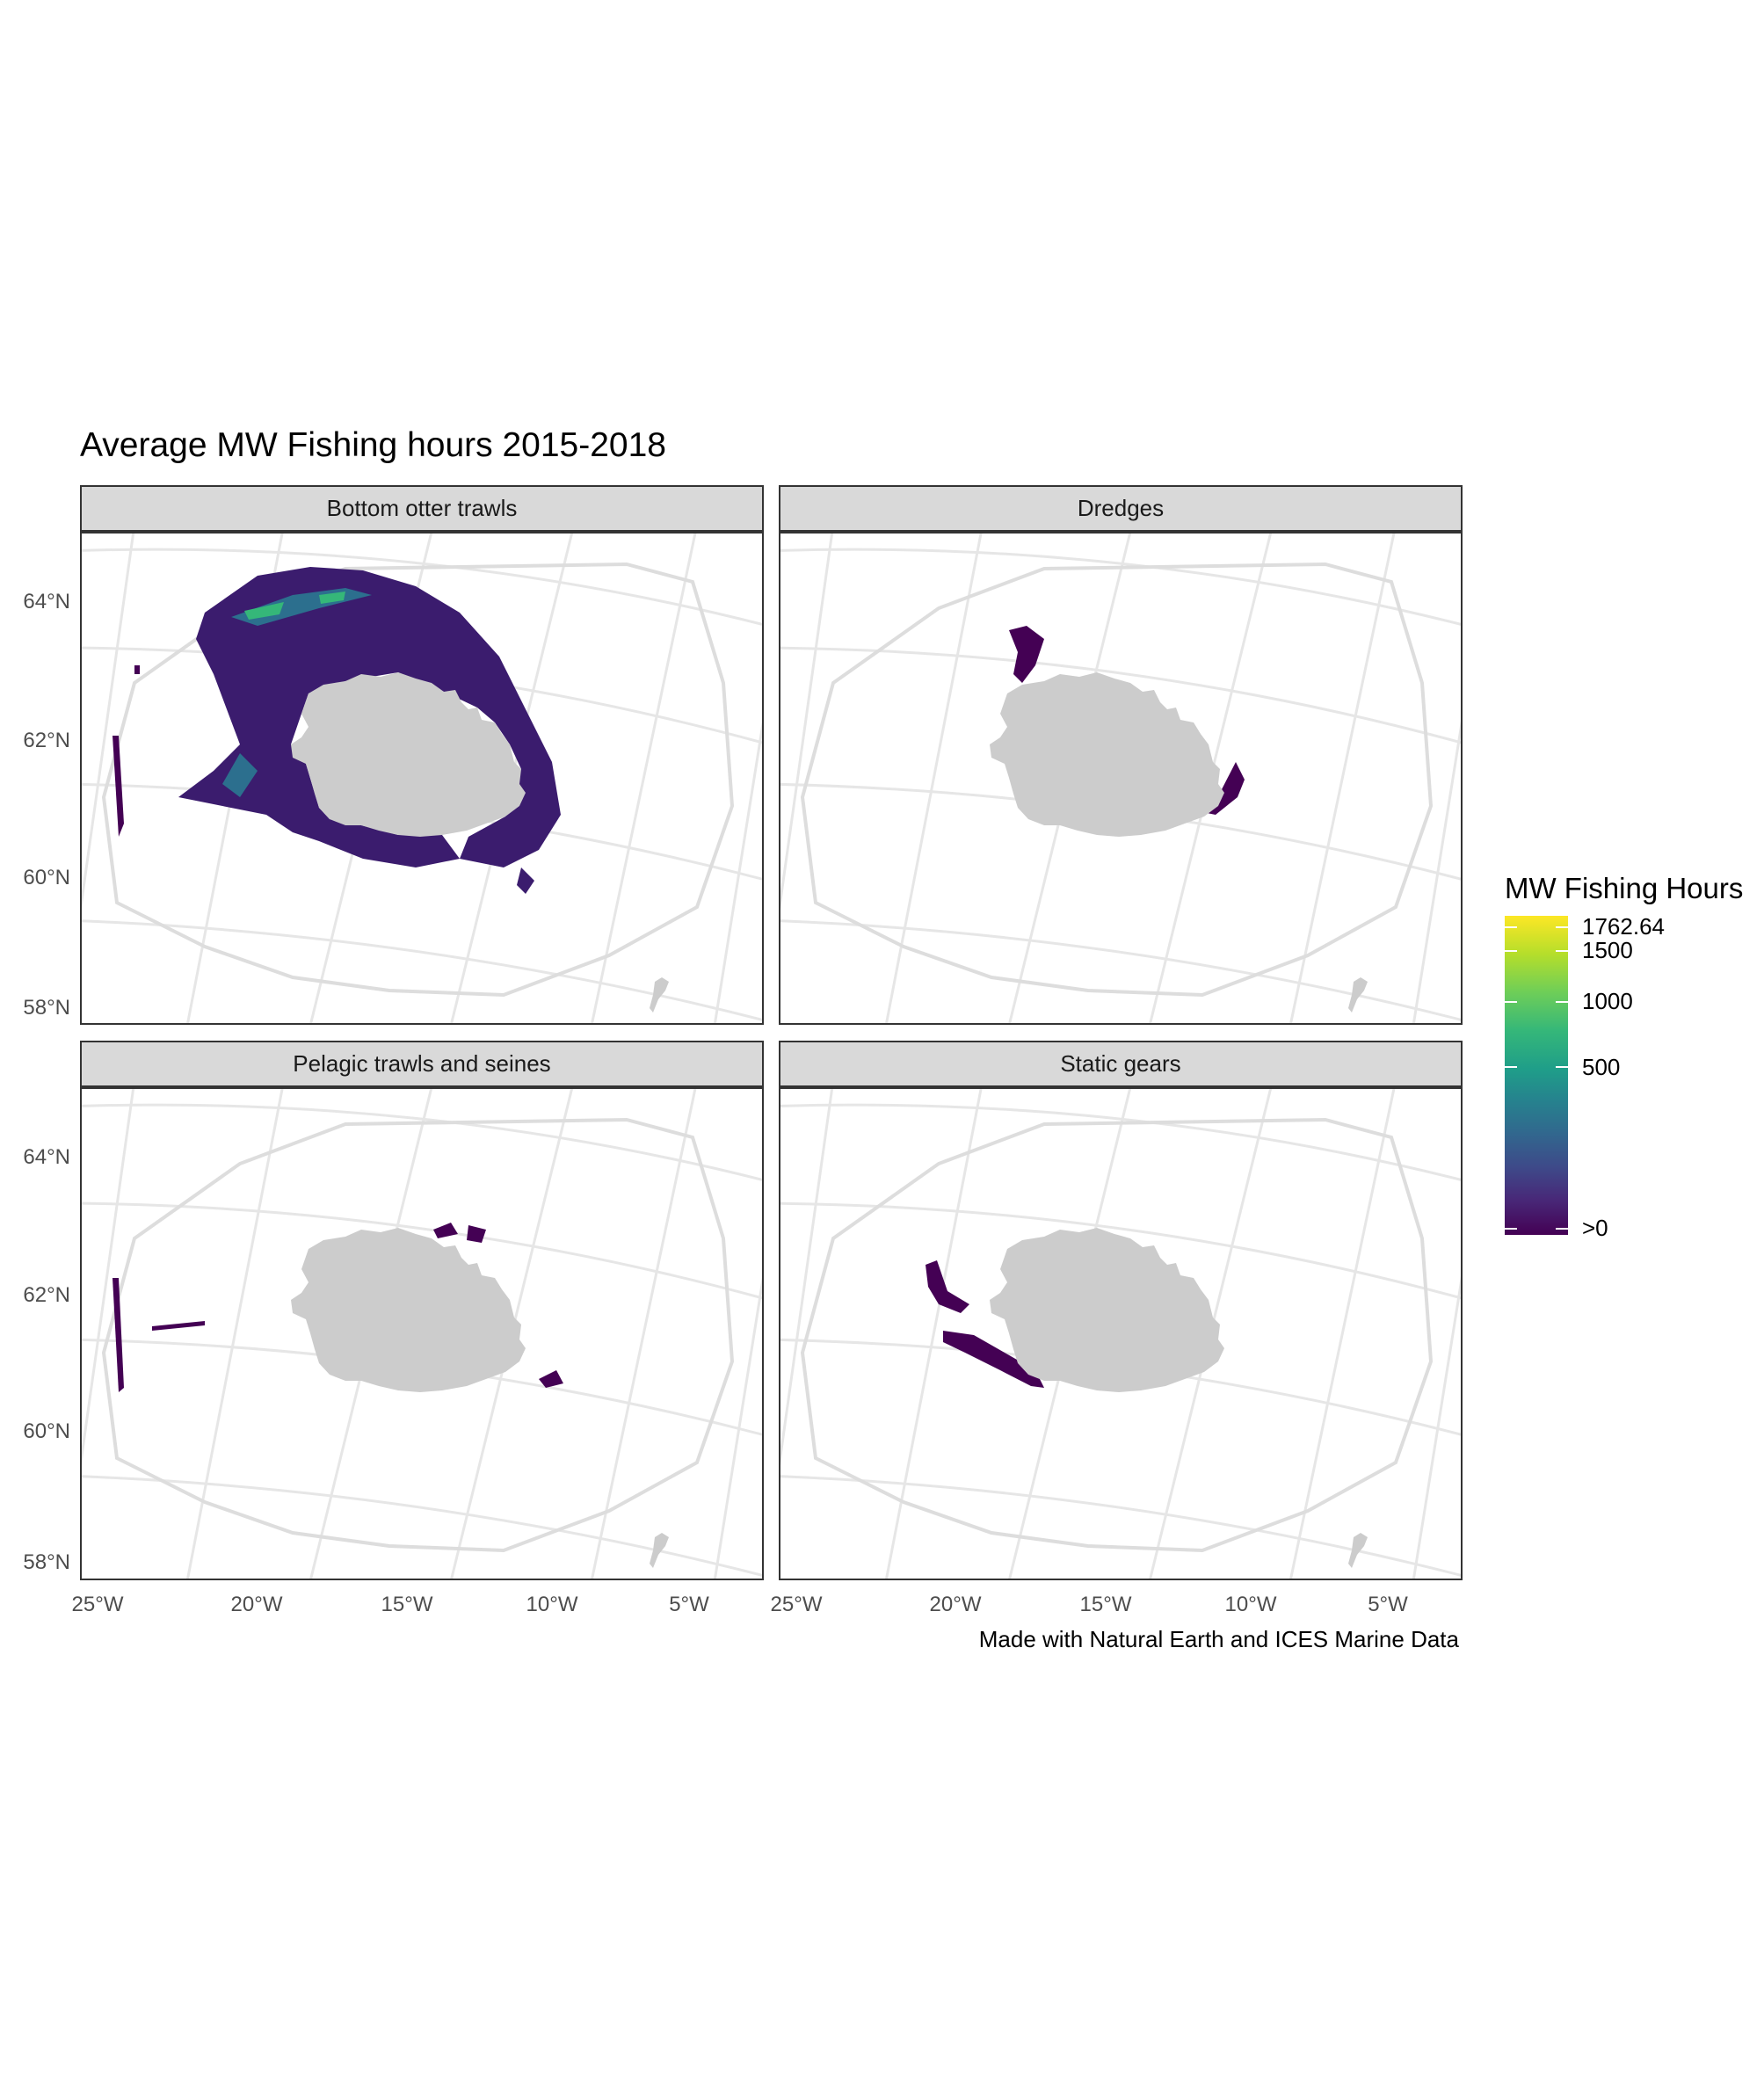  I want to click on legend-label: 1000, so click(1607, 1001).